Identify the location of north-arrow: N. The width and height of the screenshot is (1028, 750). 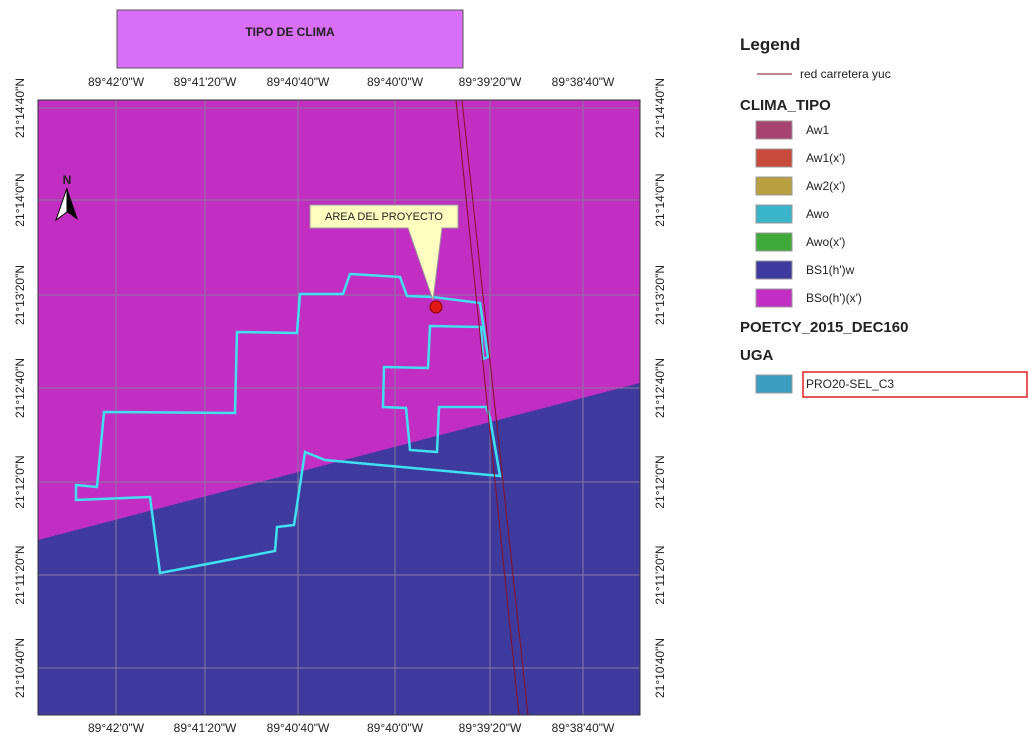
(66, 197).